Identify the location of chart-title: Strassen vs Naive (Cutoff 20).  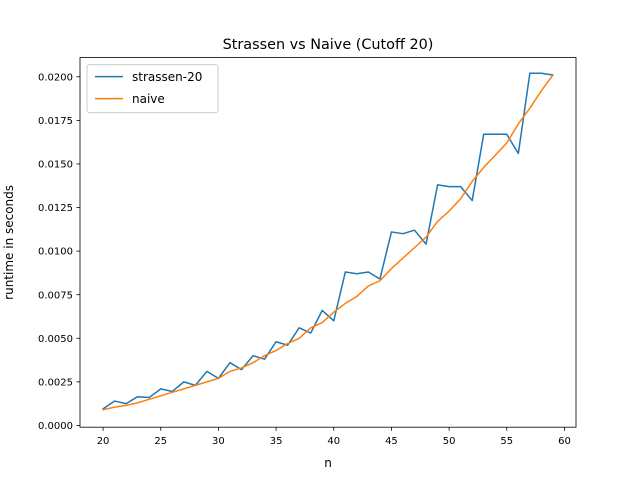
(328, 45).